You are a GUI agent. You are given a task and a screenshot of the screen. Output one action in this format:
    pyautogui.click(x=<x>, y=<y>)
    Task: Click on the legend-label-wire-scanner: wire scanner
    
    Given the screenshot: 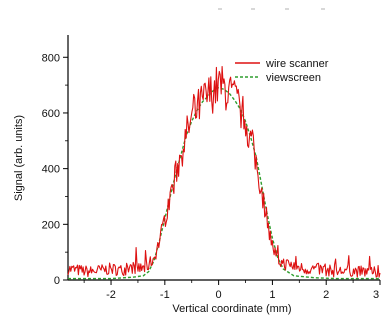 What is the action you would take?
    pyautogui.click(x=297, y=64)
    